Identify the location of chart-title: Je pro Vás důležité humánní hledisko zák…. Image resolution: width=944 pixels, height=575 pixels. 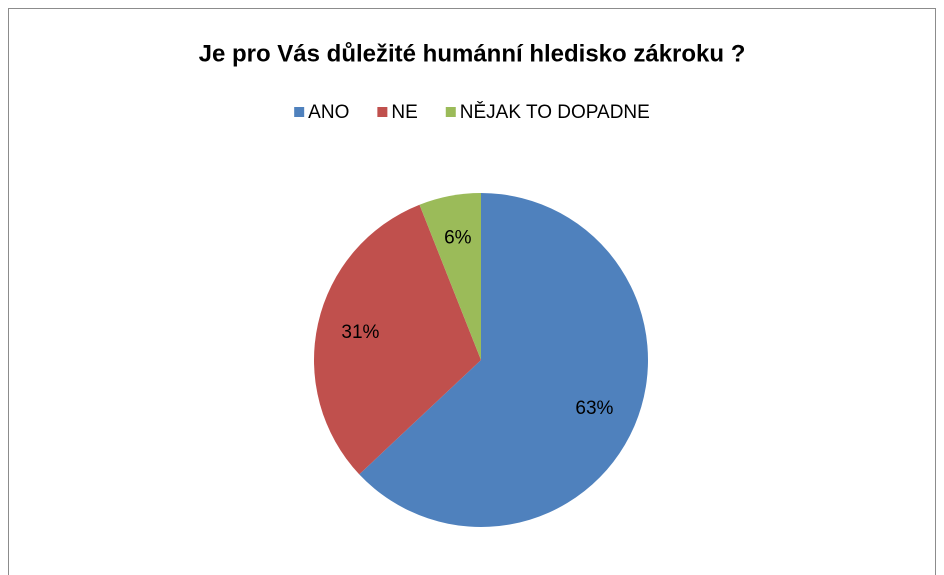
(472, 53).